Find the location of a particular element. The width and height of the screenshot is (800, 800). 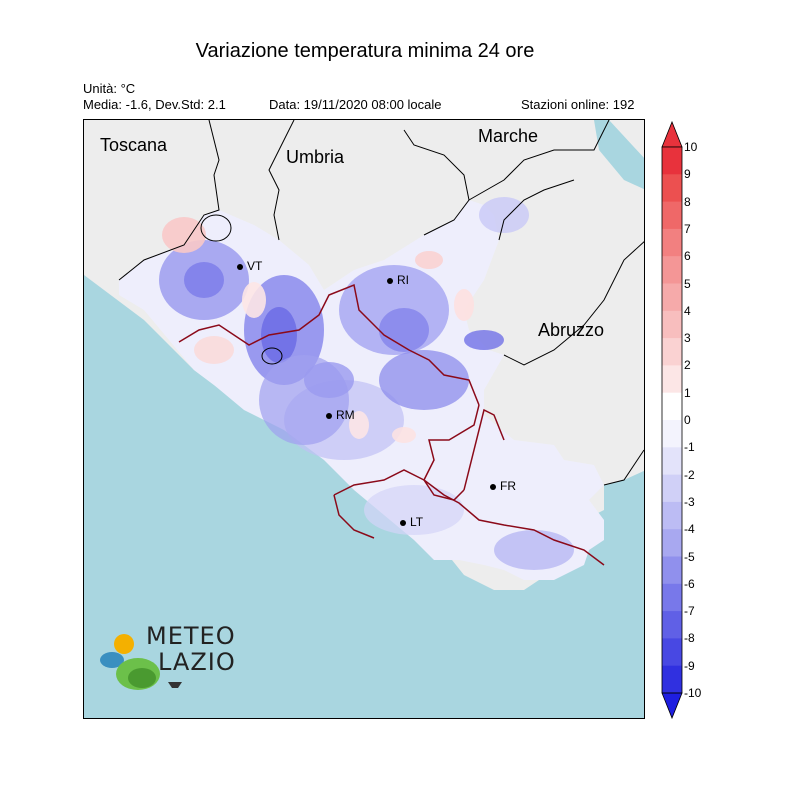

colorbar-tick-label: 9 is located at coordinates (687, 174).